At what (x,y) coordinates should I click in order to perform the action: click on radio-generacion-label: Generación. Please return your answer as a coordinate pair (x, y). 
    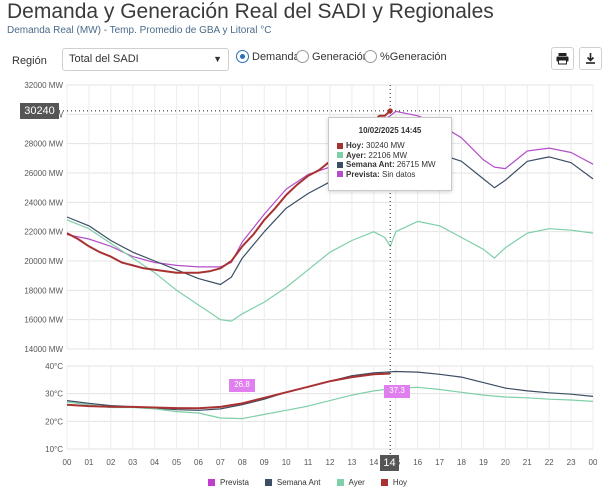
    Looking at the image, I should click on (340, 56).